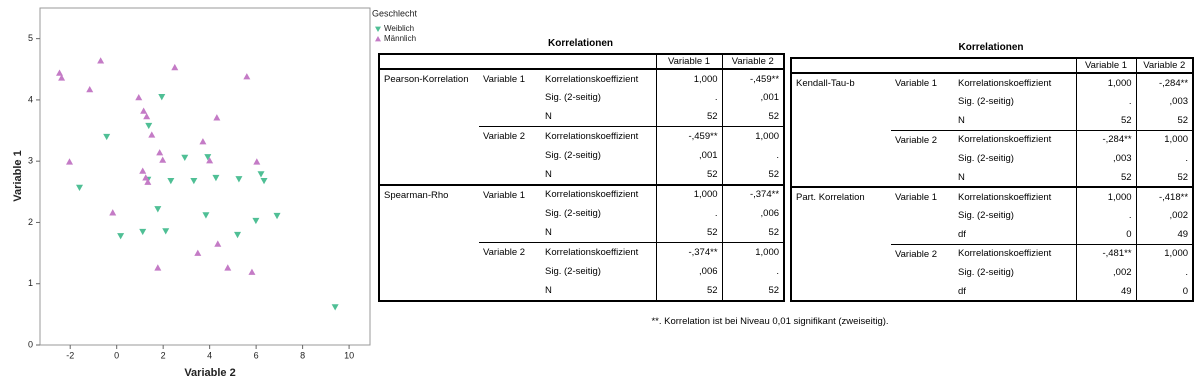 The width and height of the screenshot is (1200, 385). What do you see at coordinates (922, 215) in the screenshot?
I see `variable-label: Variable 1` at bounding box center [922, 215].